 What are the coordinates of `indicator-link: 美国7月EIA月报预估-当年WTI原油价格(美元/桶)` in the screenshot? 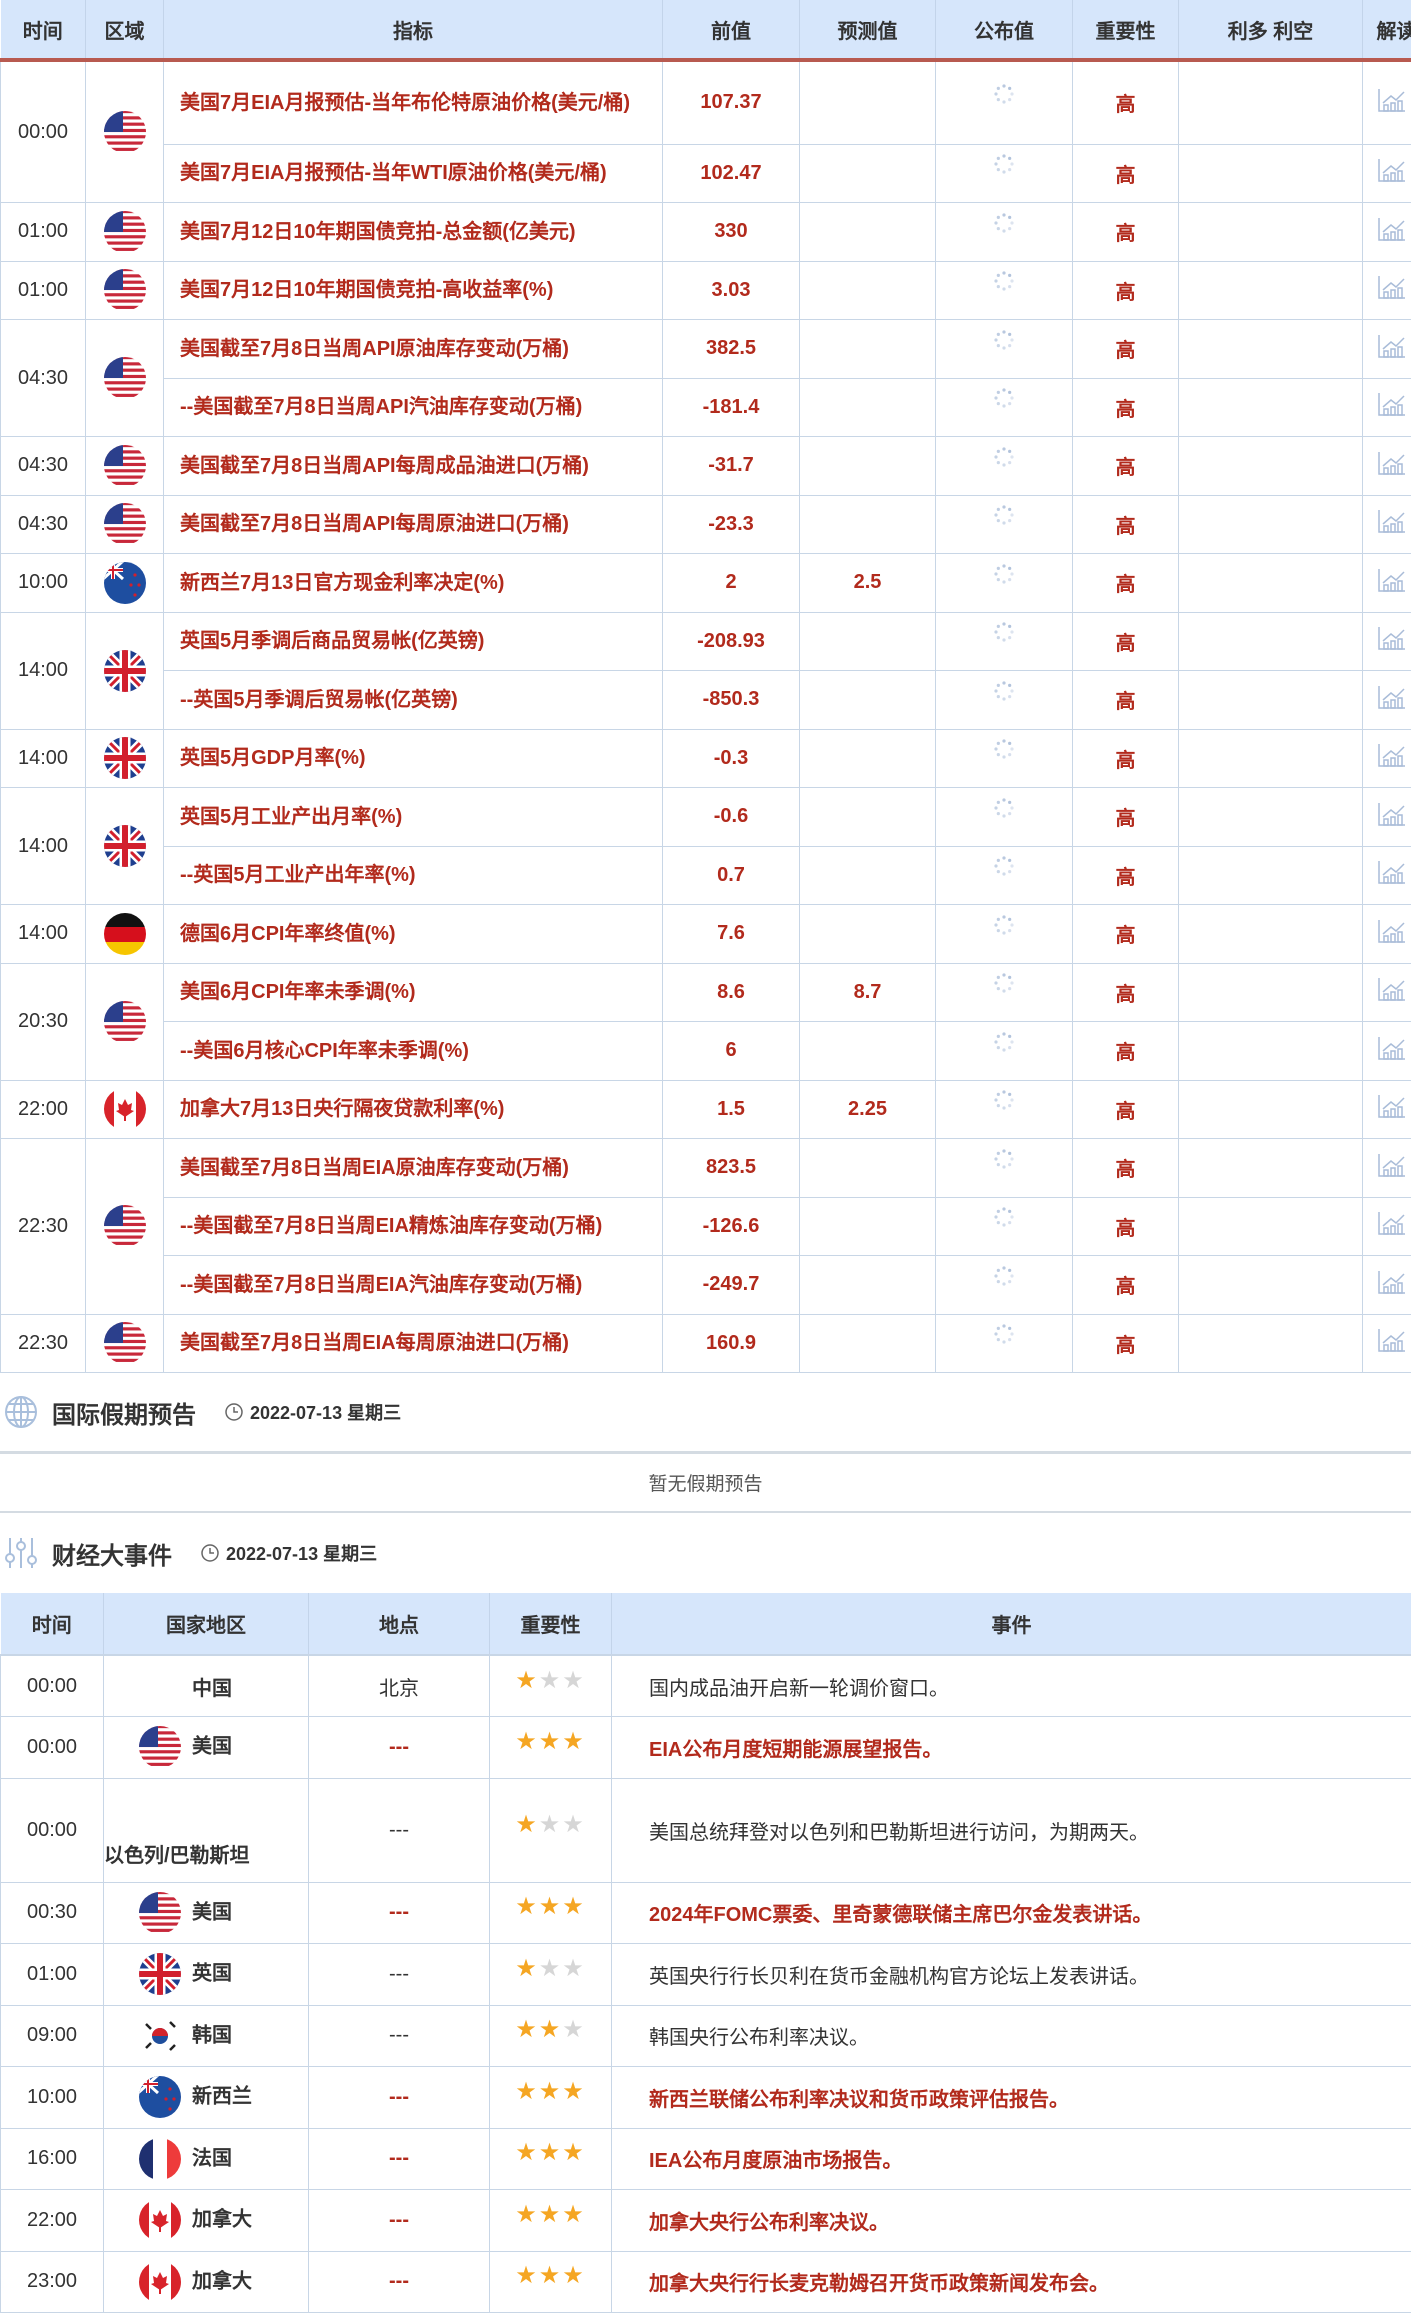 It's located at (413, 173).